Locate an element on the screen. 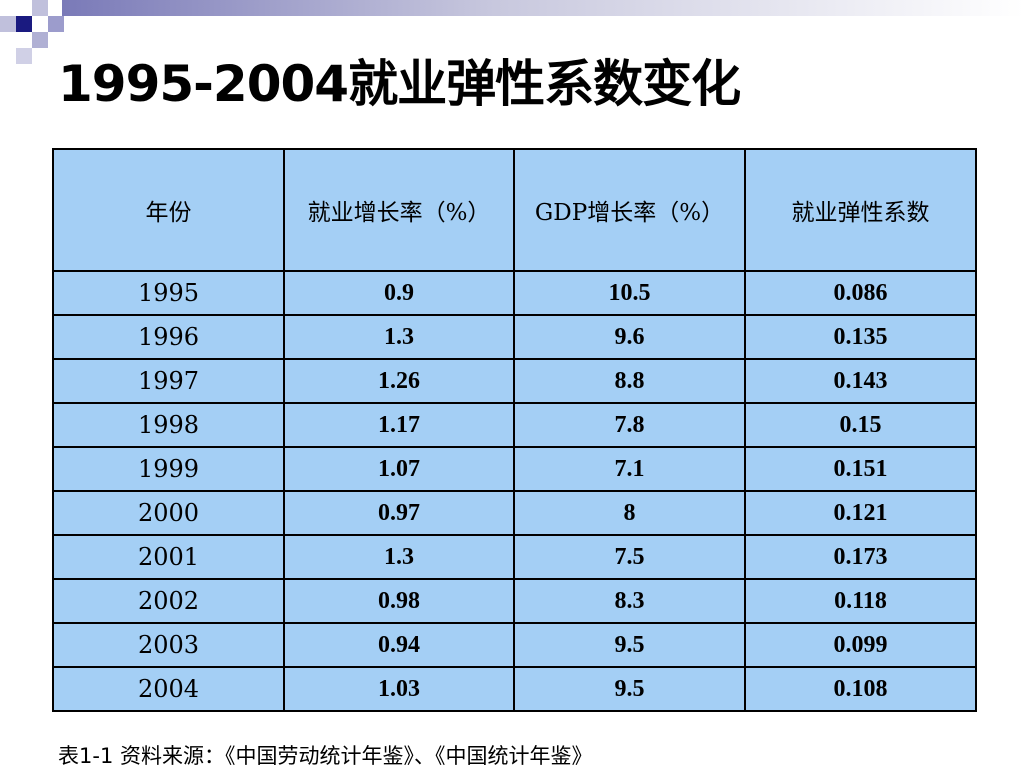 The height and width of the screenshot is (770, 1024). table-row: 1999 1.07 7.1 0.151 is located at coordinates (514, 469).